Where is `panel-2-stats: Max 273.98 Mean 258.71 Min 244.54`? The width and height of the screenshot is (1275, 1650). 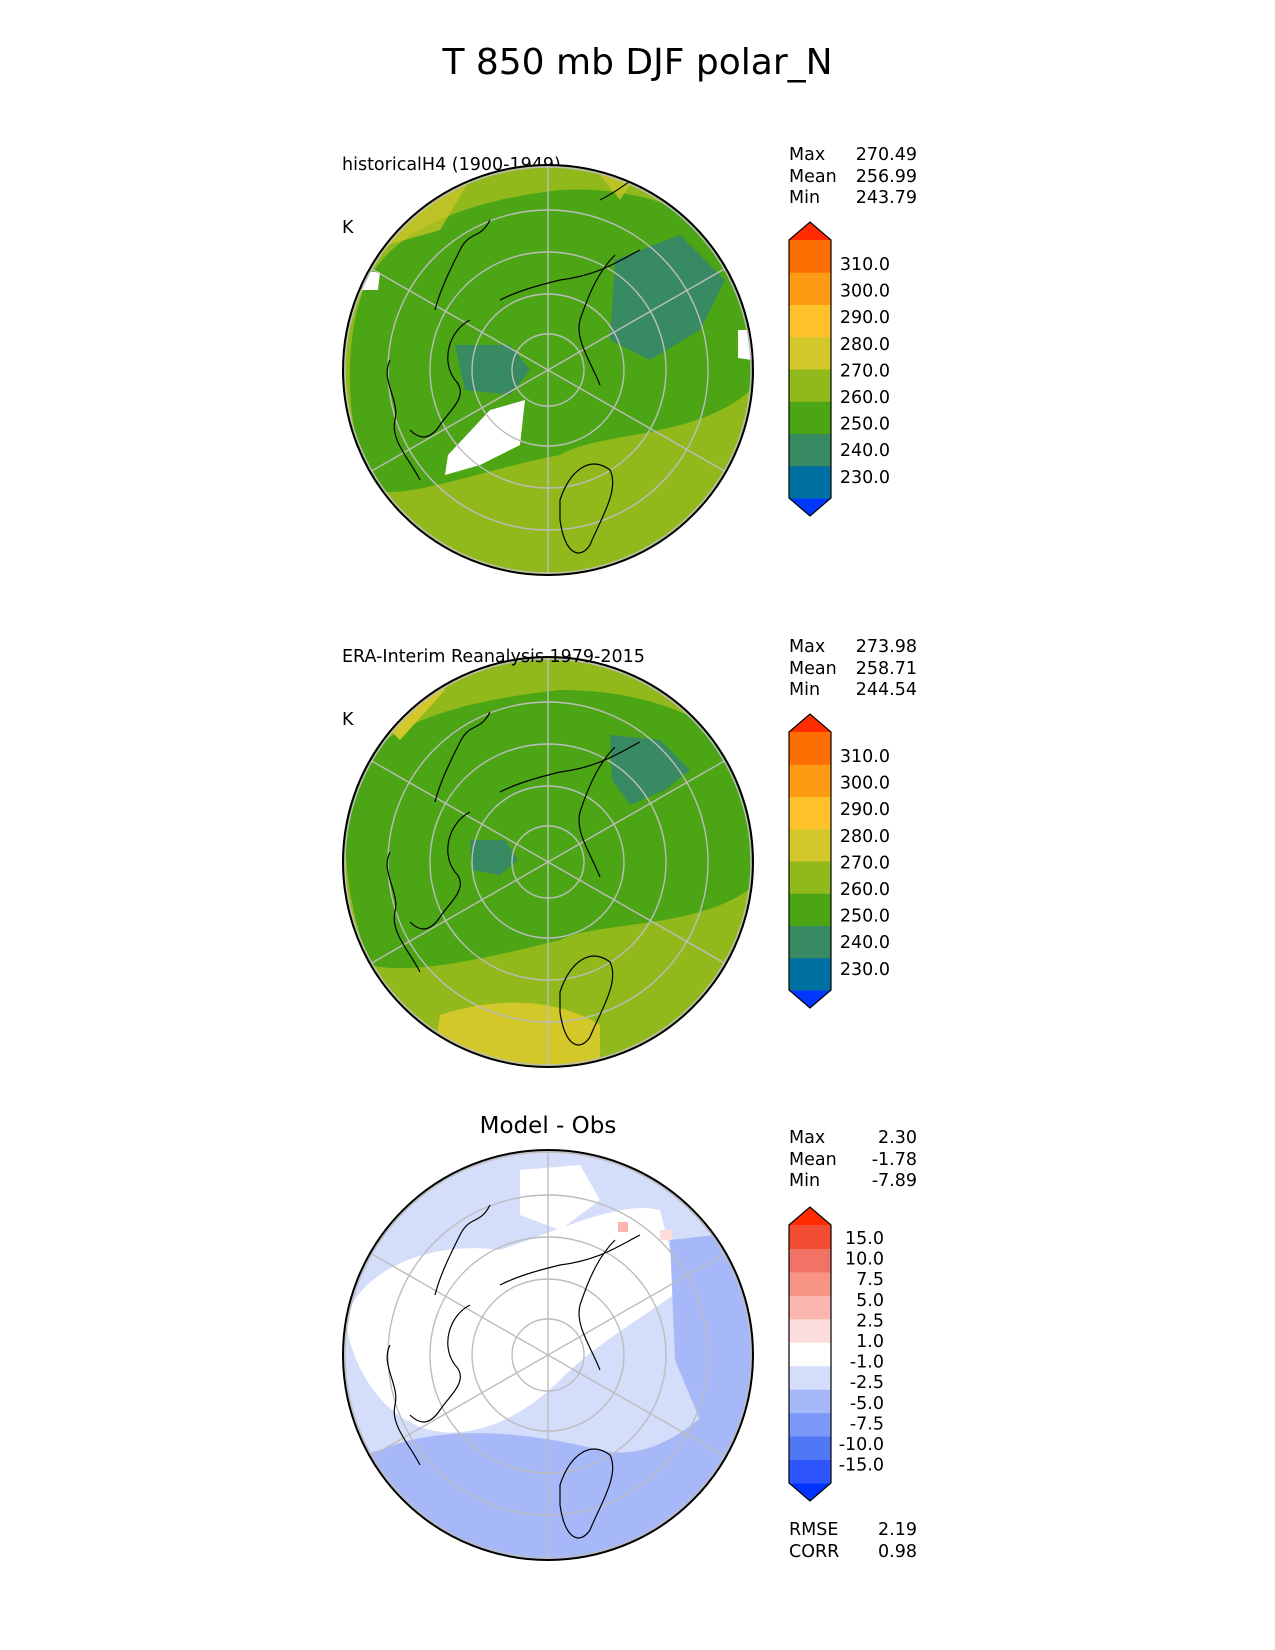
panel-2-stats: Max 273.98 Mean 258.71 Min 244.54 is located at coordinates (853, 669).